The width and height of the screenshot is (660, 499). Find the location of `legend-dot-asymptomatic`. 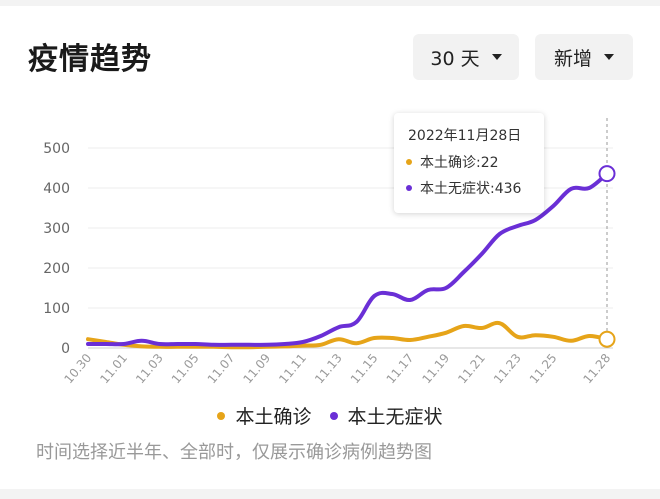

legend-dot-asymptomatic is located at coordinates (333, 415).